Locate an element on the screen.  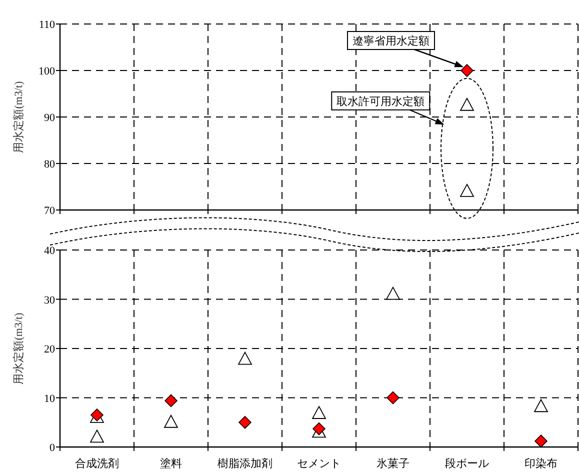
y-tick-label: 110 is located at coordinates (47, 25).